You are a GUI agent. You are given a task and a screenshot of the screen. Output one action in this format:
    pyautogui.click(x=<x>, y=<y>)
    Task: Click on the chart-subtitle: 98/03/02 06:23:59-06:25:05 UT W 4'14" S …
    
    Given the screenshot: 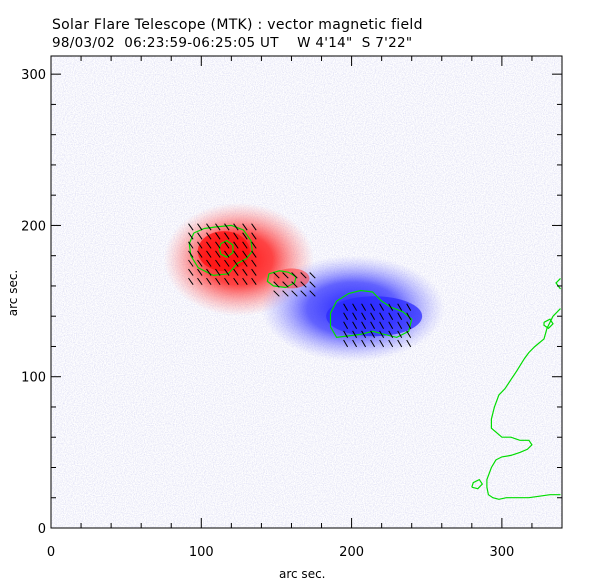 What is the action you would take?
    pyautogui.click(x=232, y=43)
    